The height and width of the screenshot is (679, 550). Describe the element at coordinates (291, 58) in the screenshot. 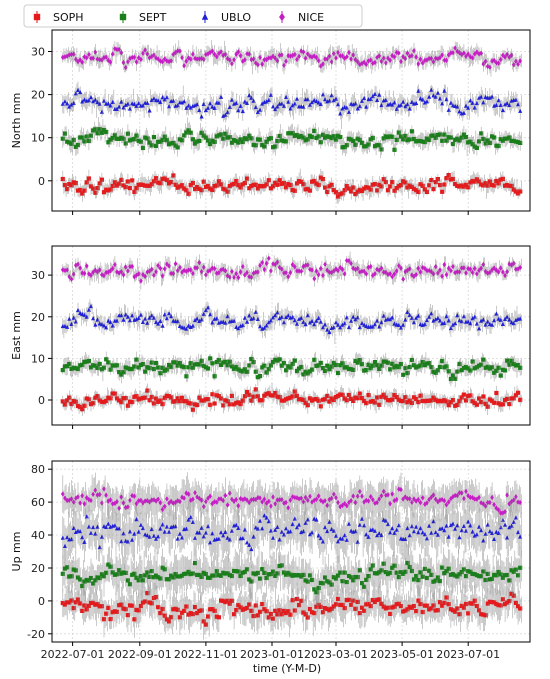

I see `series-nice` at that location.